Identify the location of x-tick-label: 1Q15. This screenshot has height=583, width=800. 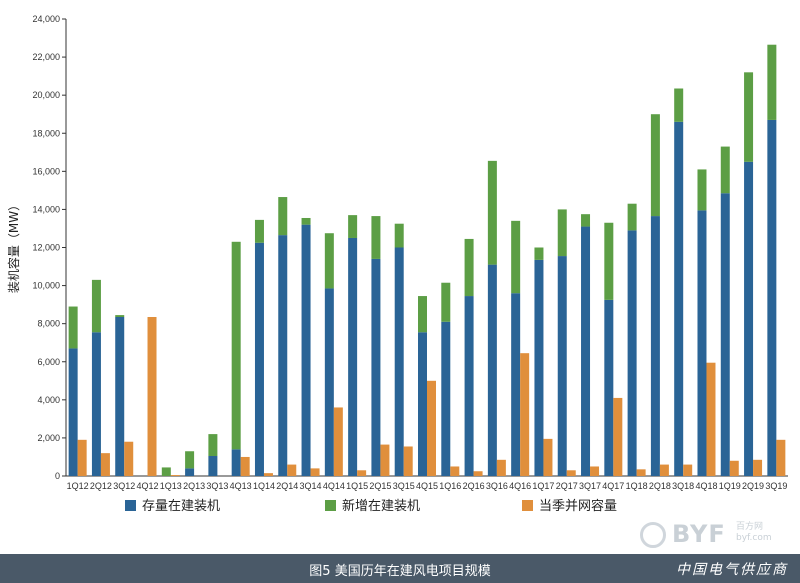
(357, 486).